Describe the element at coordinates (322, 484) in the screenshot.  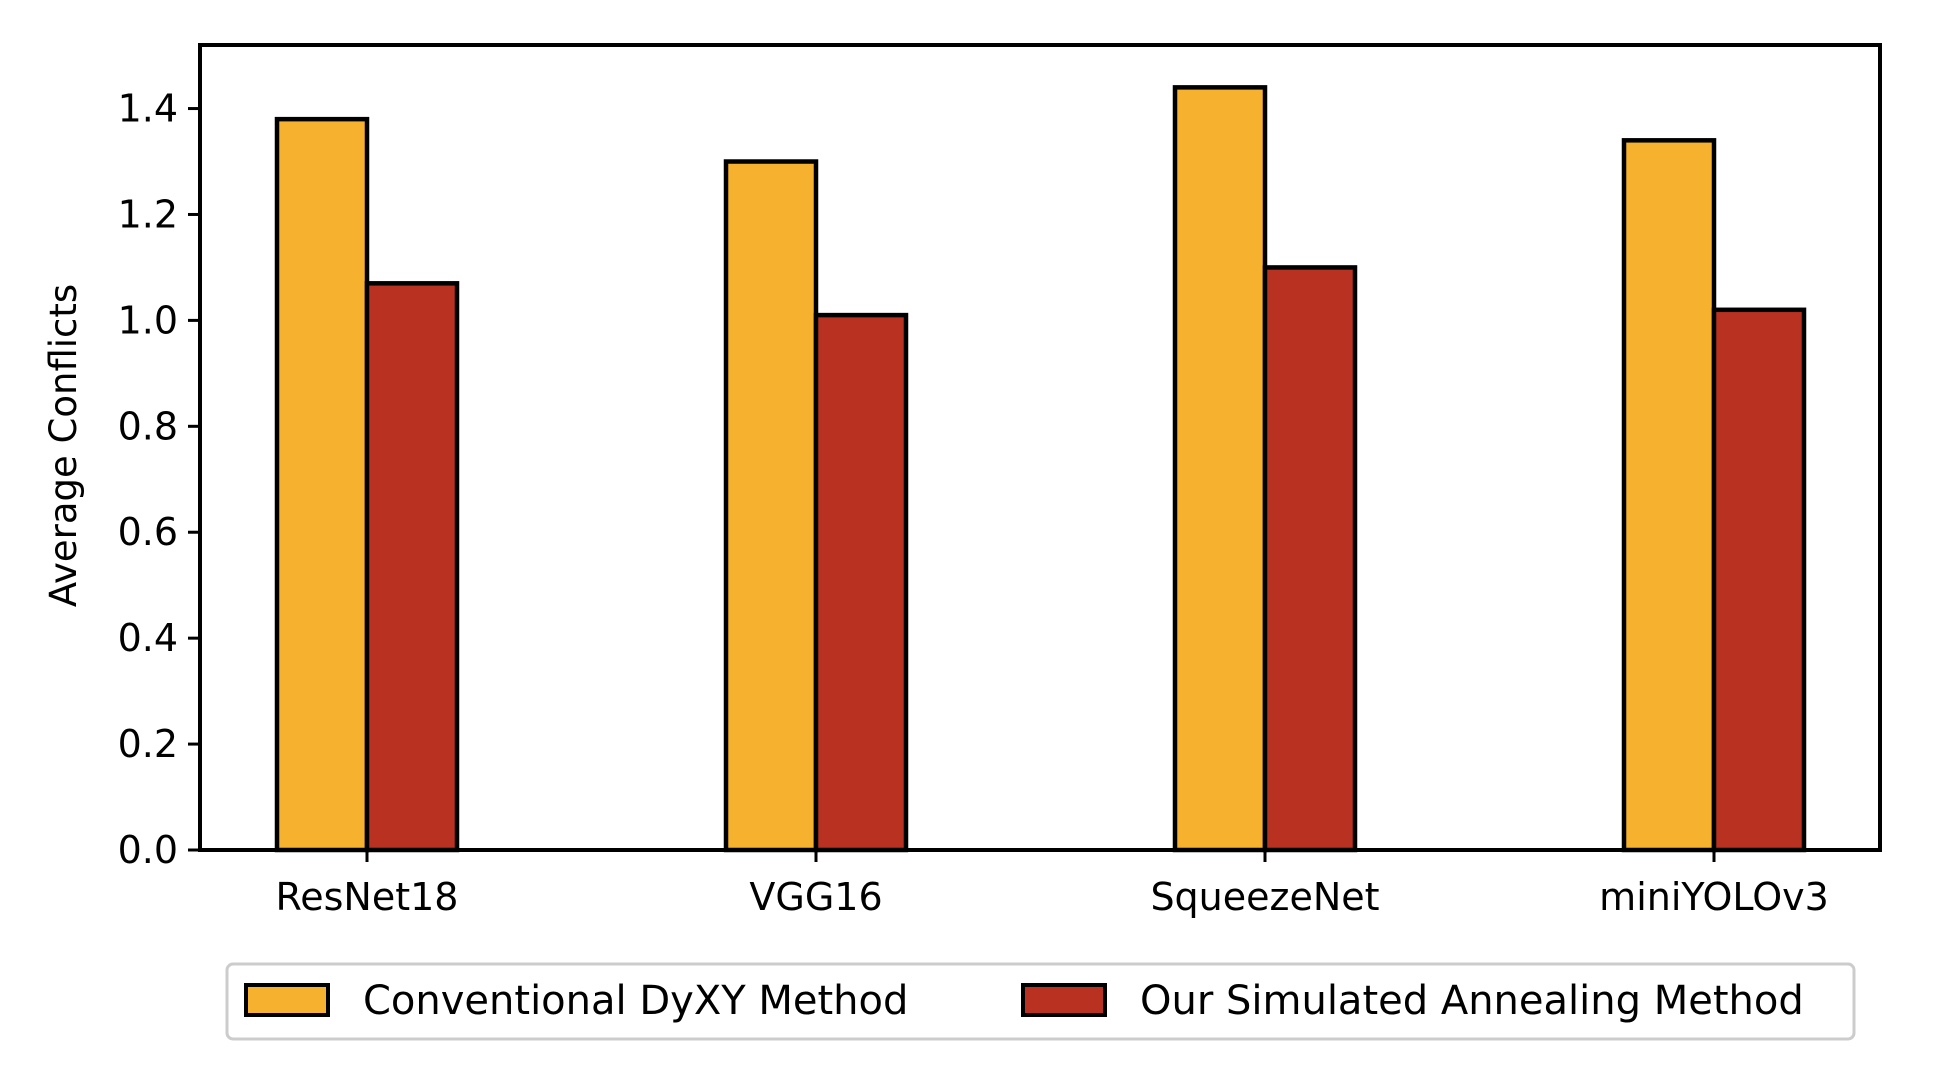
I see `bar-resnet18-conventional` at that location.